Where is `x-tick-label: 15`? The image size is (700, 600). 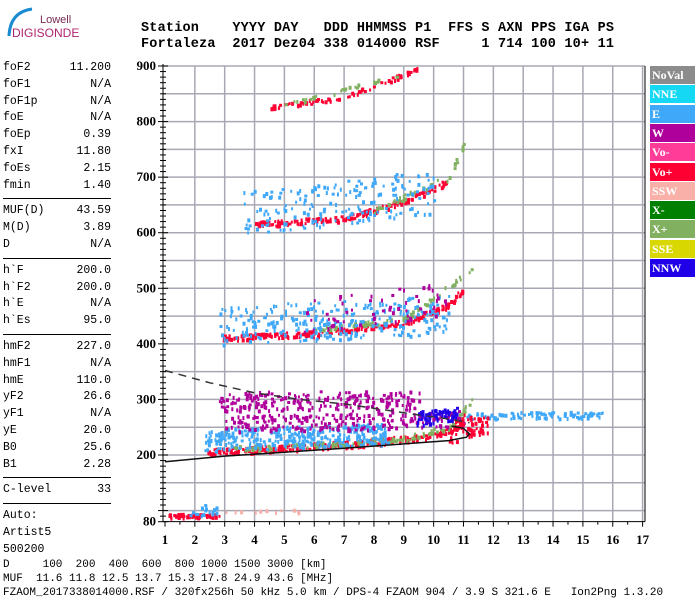 x-tick-label: 15 is located at coordinates (583, 539).